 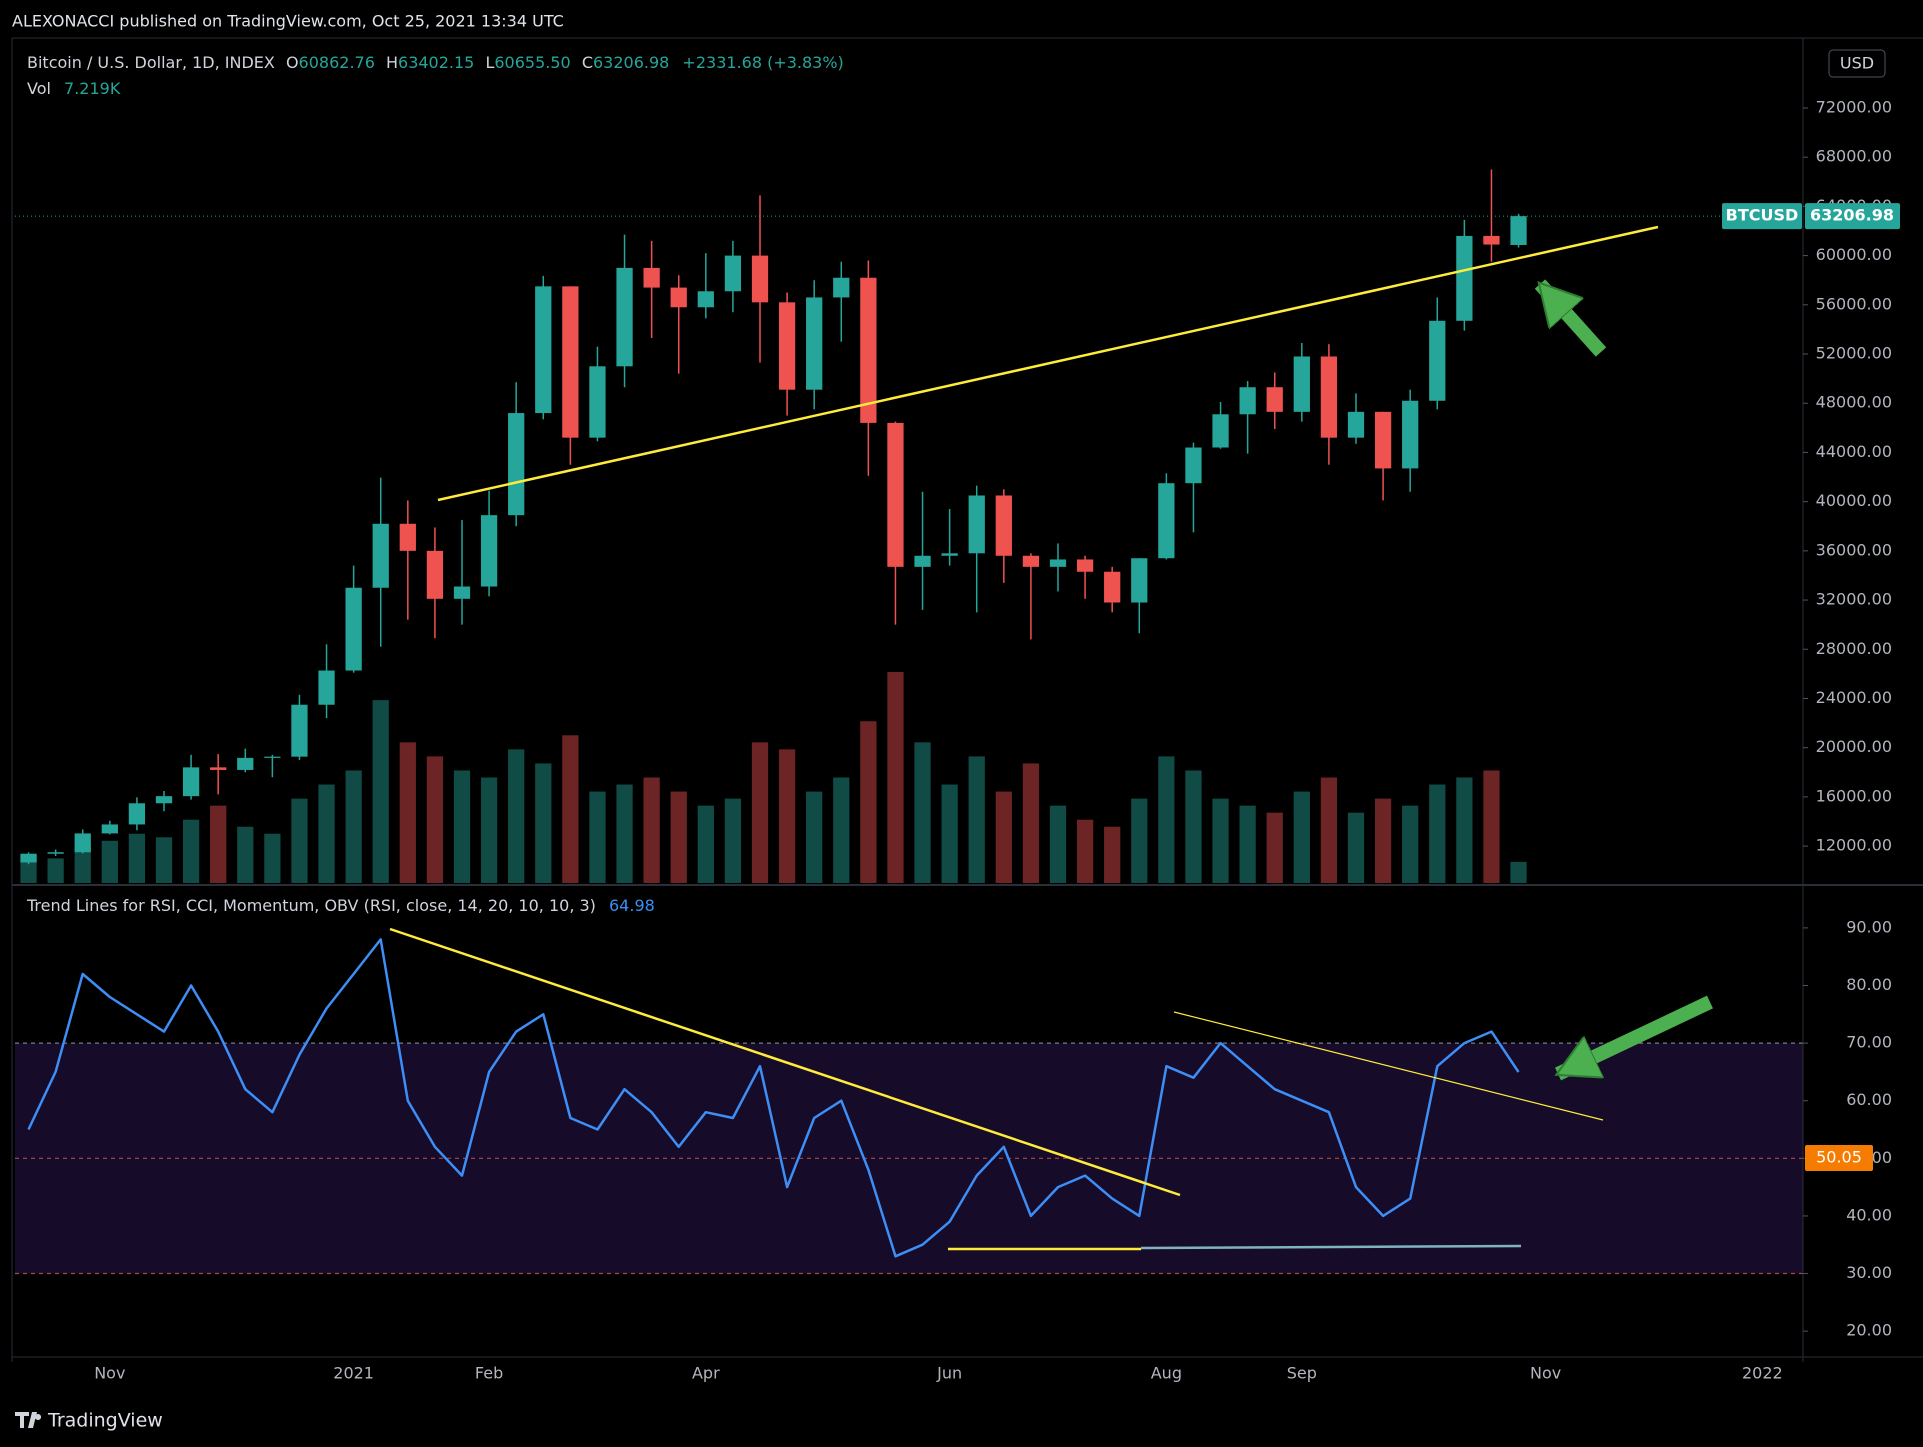 I want to click on price-trend-line, so click(x=1048, y=363).